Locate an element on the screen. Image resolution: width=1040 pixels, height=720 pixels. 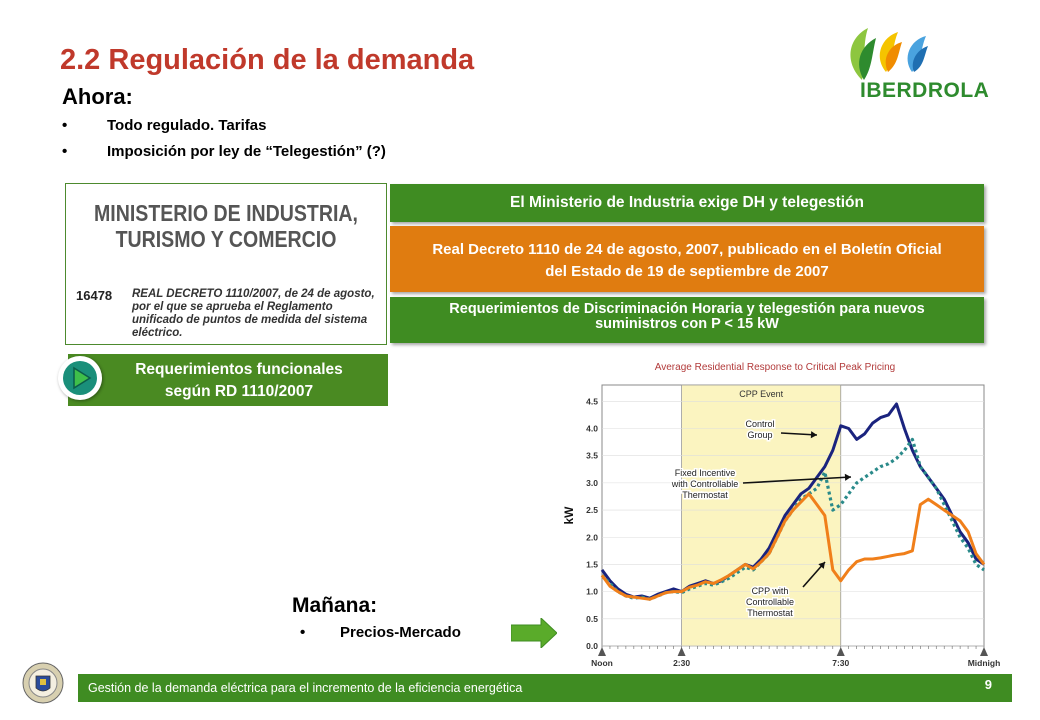
annotation-control-arrow-head is located at coordinates (813, 435).